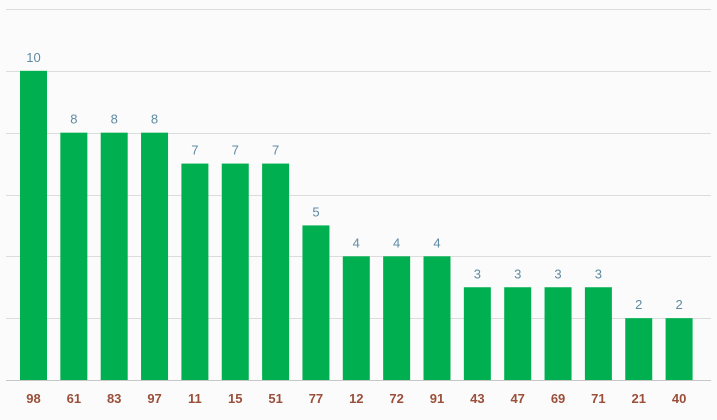  I want to click on category-label-97: 97, so click(154, 398).